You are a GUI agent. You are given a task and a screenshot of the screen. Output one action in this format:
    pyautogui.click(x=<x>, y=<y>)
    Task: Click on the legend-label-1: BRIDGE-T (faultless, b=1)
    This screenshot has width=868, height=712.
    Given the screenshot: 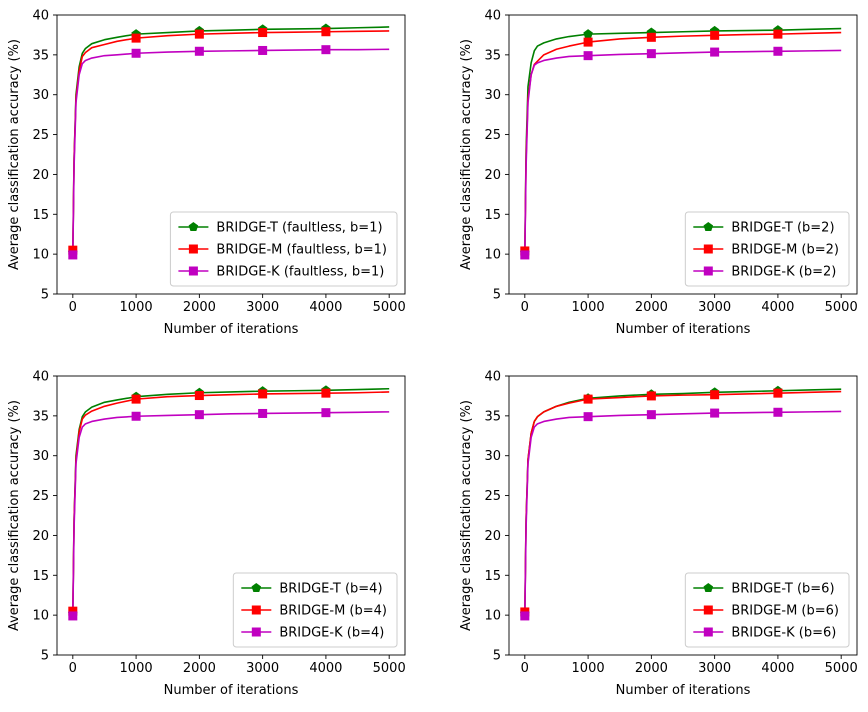 What is the action you would take?
    pyautogui.click(x=299, y=228)
    